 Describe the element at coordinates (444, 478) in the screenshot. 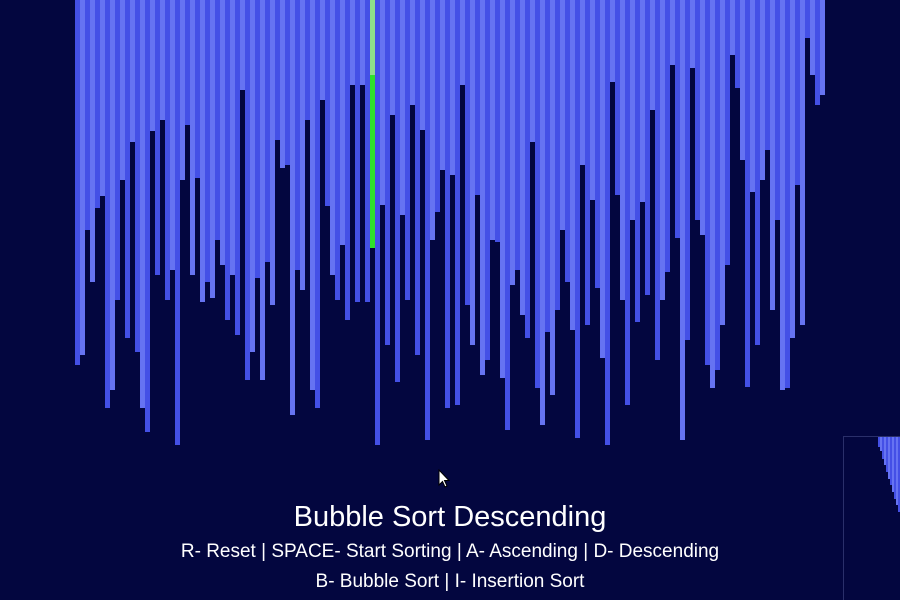

I see `mouse-pointer-icon` at that location.